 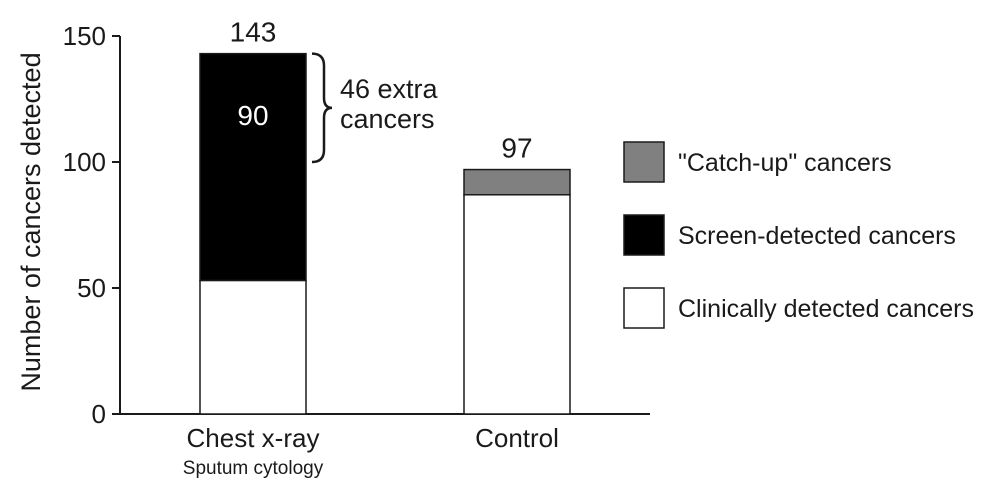 I want to click on legend-label: "Catch-up" cancers, so click(x=785, y=163).